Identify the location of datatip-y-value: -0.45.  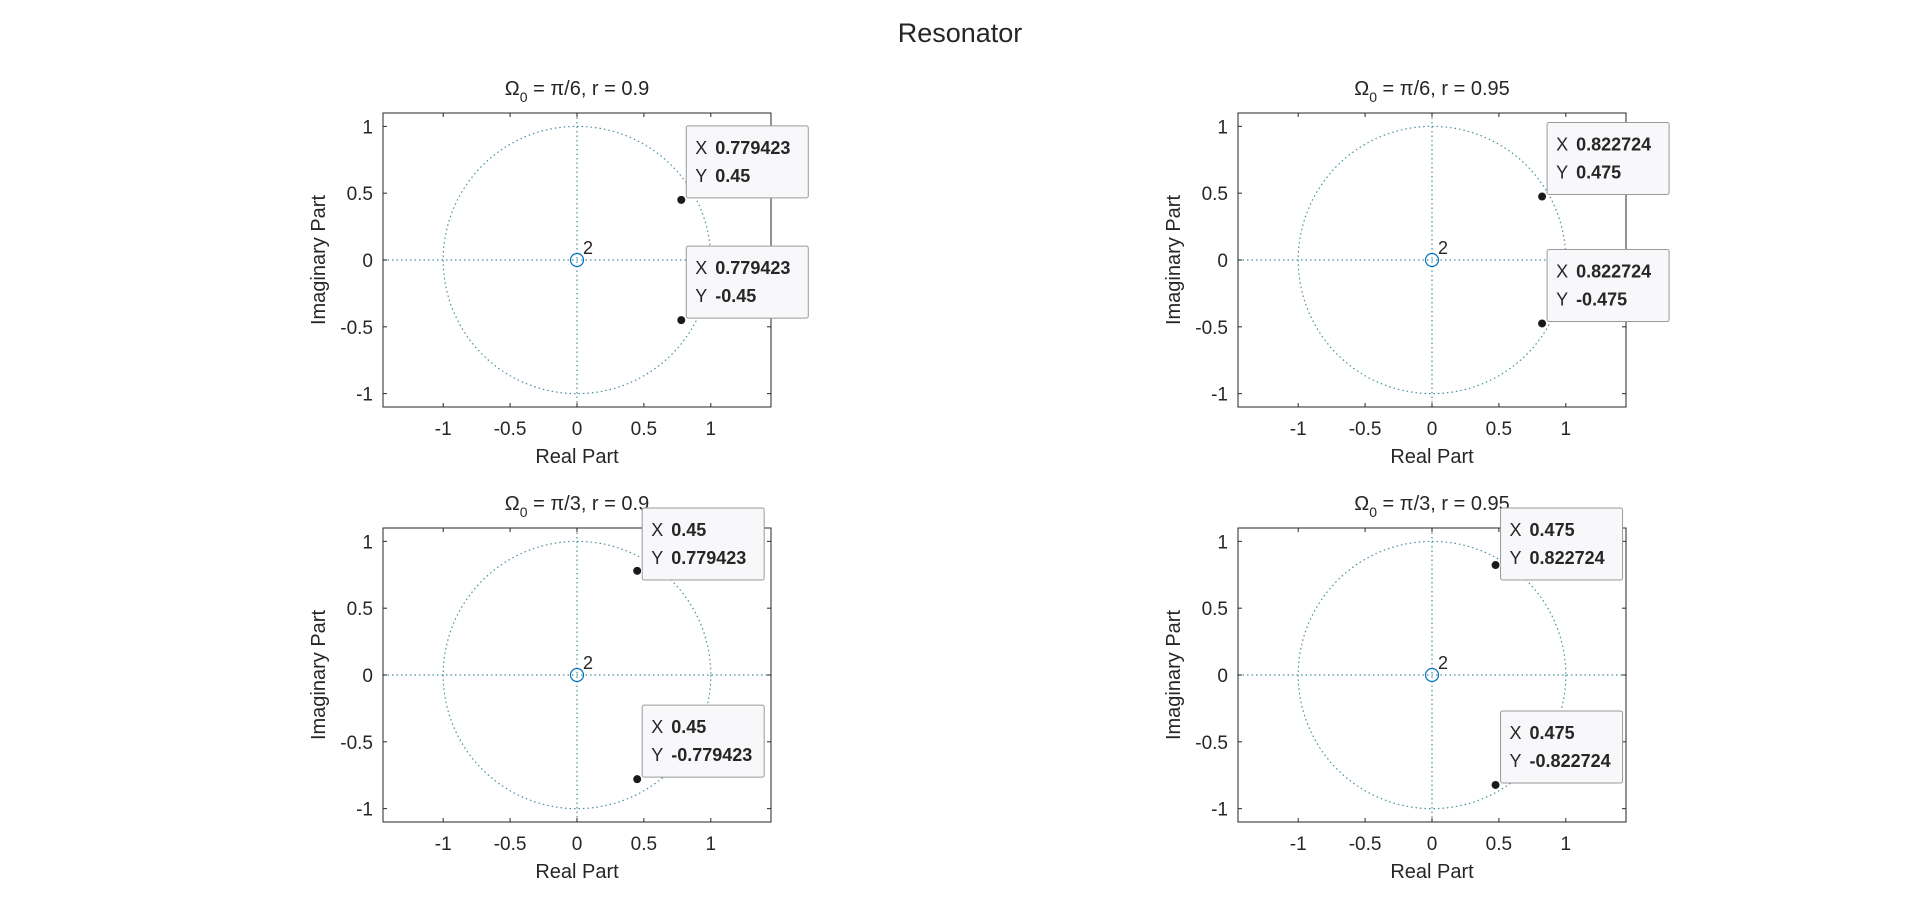
(735, 296).